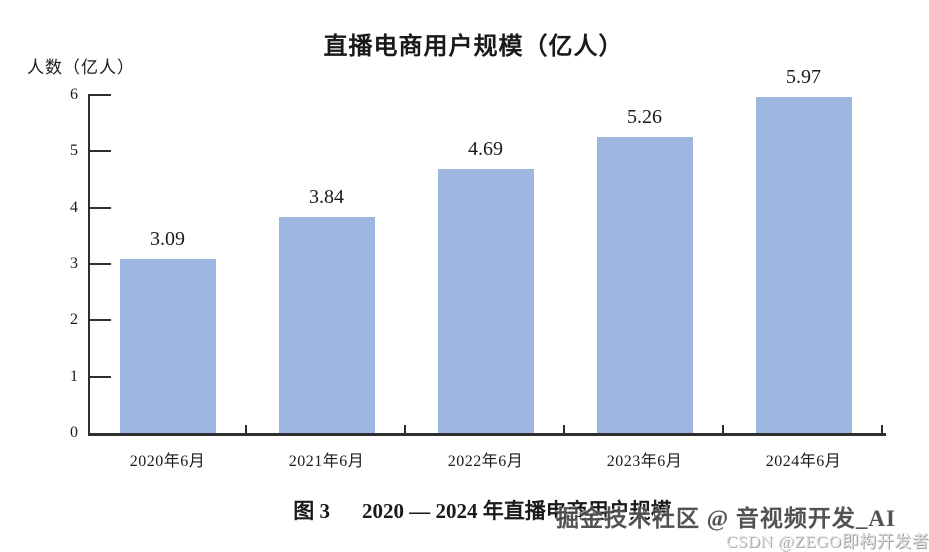  What do you see at coordinates (644, 284) in the screenshot?
I see `bar-2023年6月` at bounding box center [644, 284].